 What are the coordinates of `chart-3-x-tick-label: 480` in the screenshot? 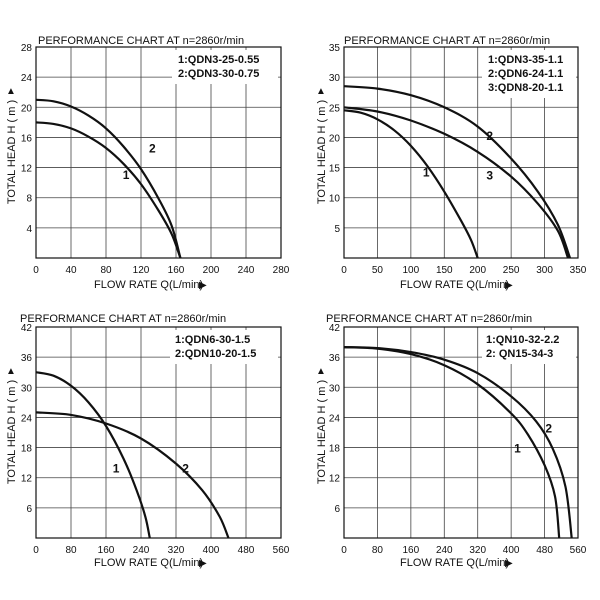 It's located at (246, 550).